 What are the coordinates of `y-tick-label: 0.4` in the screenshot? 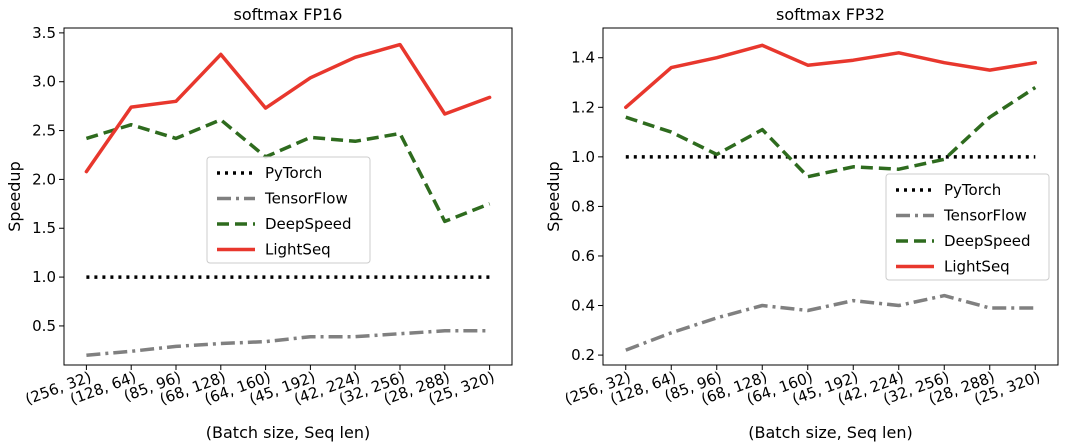 It's located at (583, 306).